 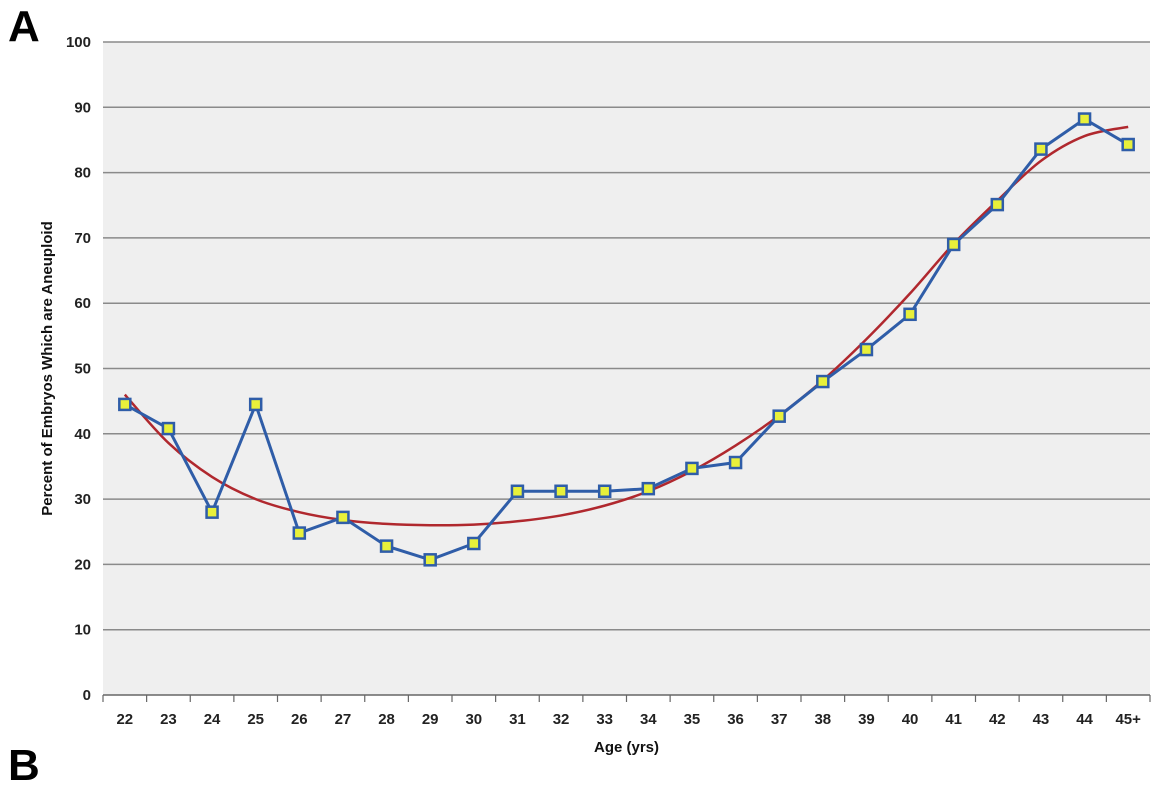 I want to click on x-tick-label: 32, so click(x=561, y=719).